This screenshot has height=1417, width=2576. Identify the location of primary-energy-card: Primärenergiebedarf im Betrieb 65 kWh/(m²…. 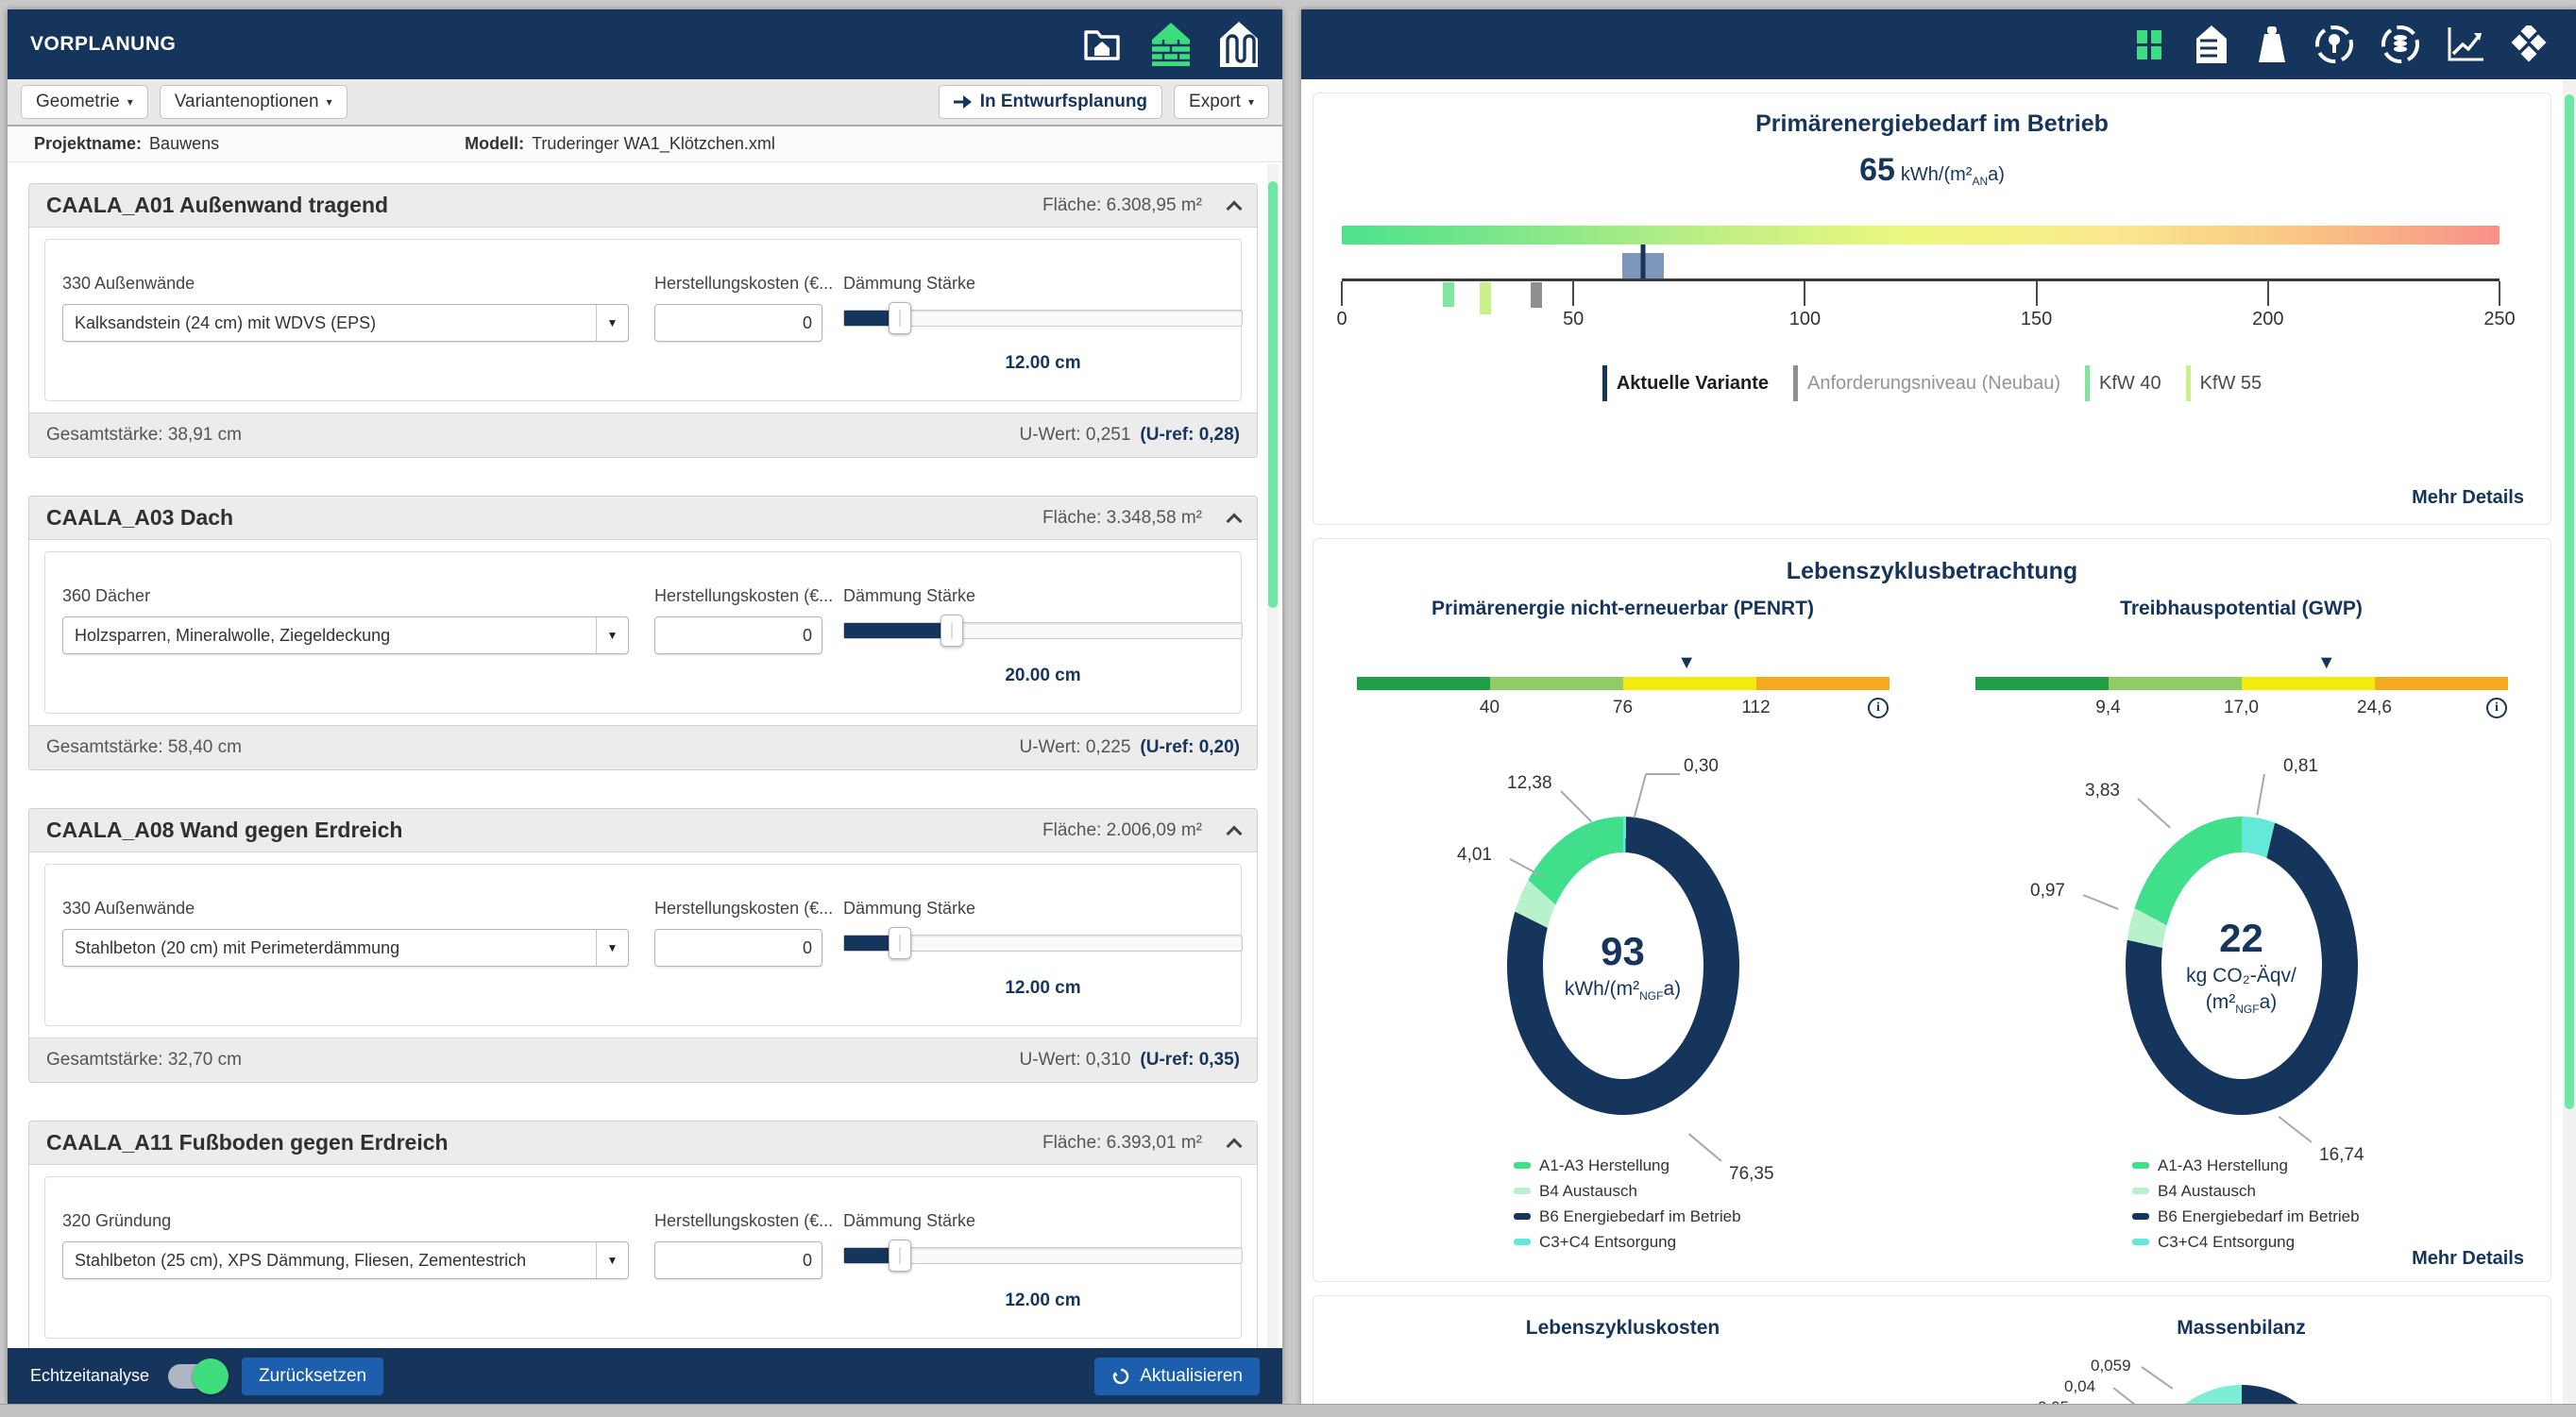
(1932, 309).